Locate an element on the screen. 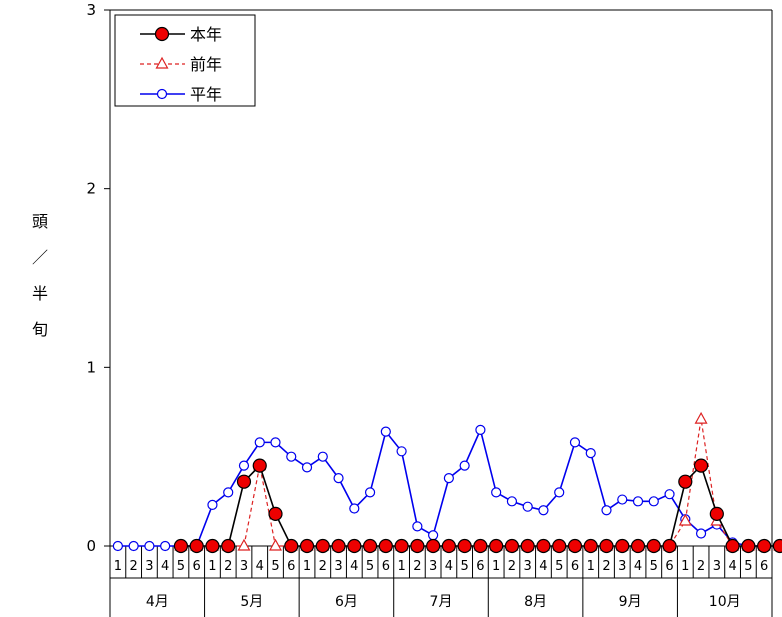  month-label: 9月 is located at coordinates (630, 602).